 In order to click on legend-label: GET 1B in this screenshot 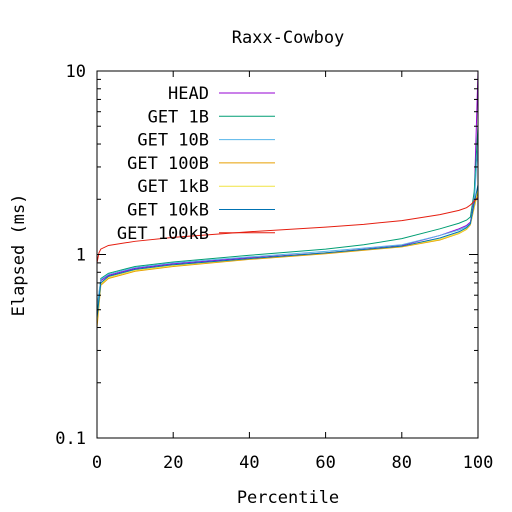, I will do `click(178, 117)`.